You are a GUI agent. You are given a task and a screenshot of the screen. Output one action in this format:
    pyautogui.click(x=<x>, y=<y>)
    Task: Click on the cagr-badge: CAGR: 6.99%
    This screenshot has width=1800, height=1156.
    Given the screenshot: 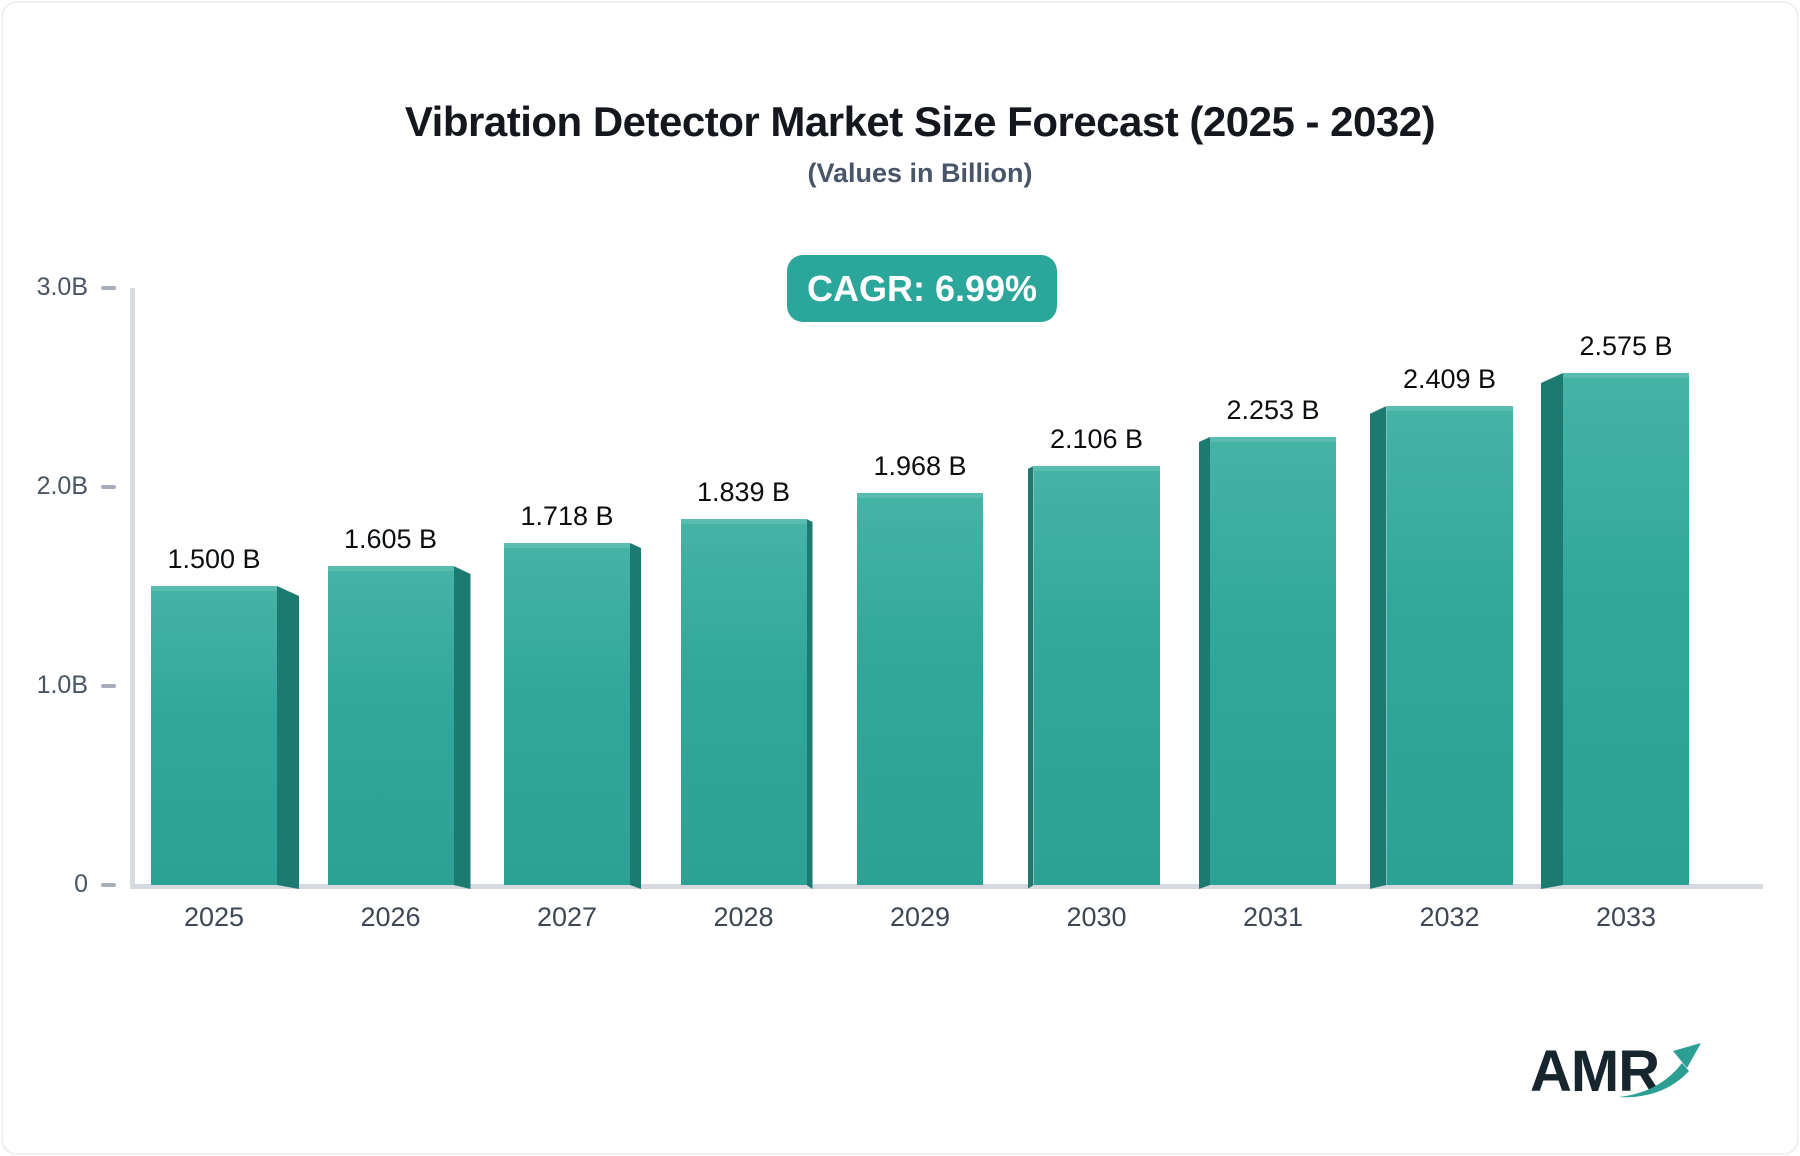 What is the action you would take?
    pyautogui.click(x=922, y=288)
    